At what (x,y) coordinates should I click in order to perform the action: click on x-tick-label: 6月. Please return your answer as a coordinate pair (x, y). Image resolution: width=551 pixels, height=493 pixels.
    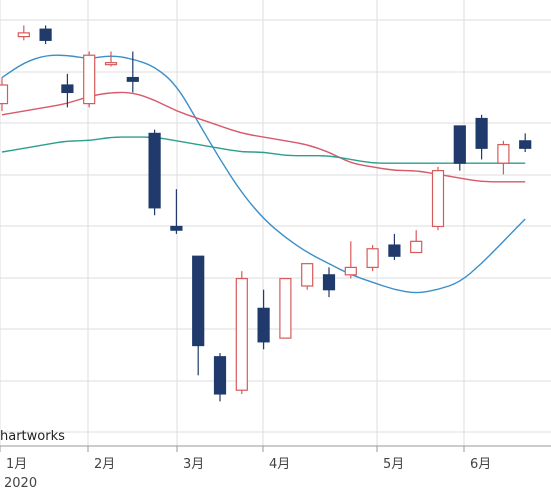
    Looking at the image, I should click on (480, 464).